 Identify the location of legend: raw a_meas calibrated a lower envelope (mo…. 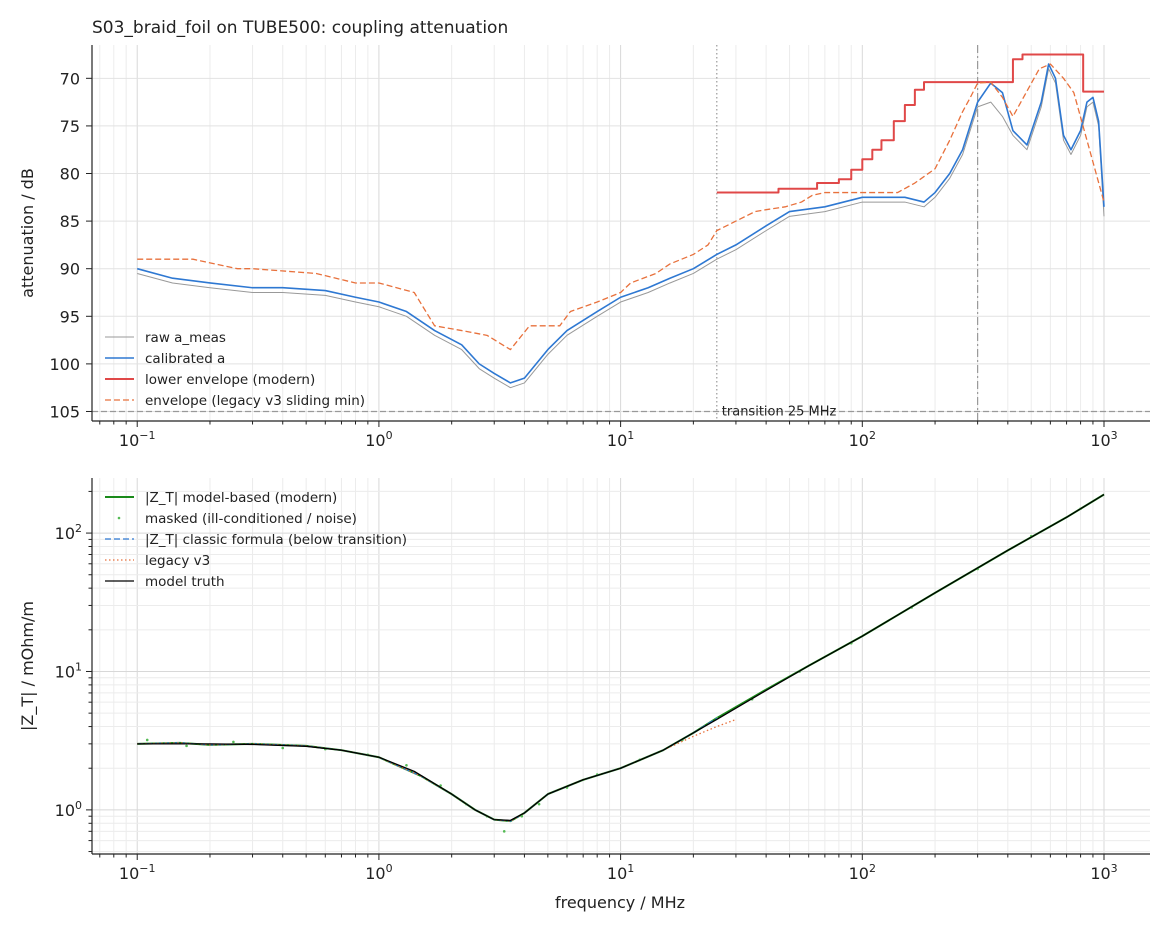
(235, 369).